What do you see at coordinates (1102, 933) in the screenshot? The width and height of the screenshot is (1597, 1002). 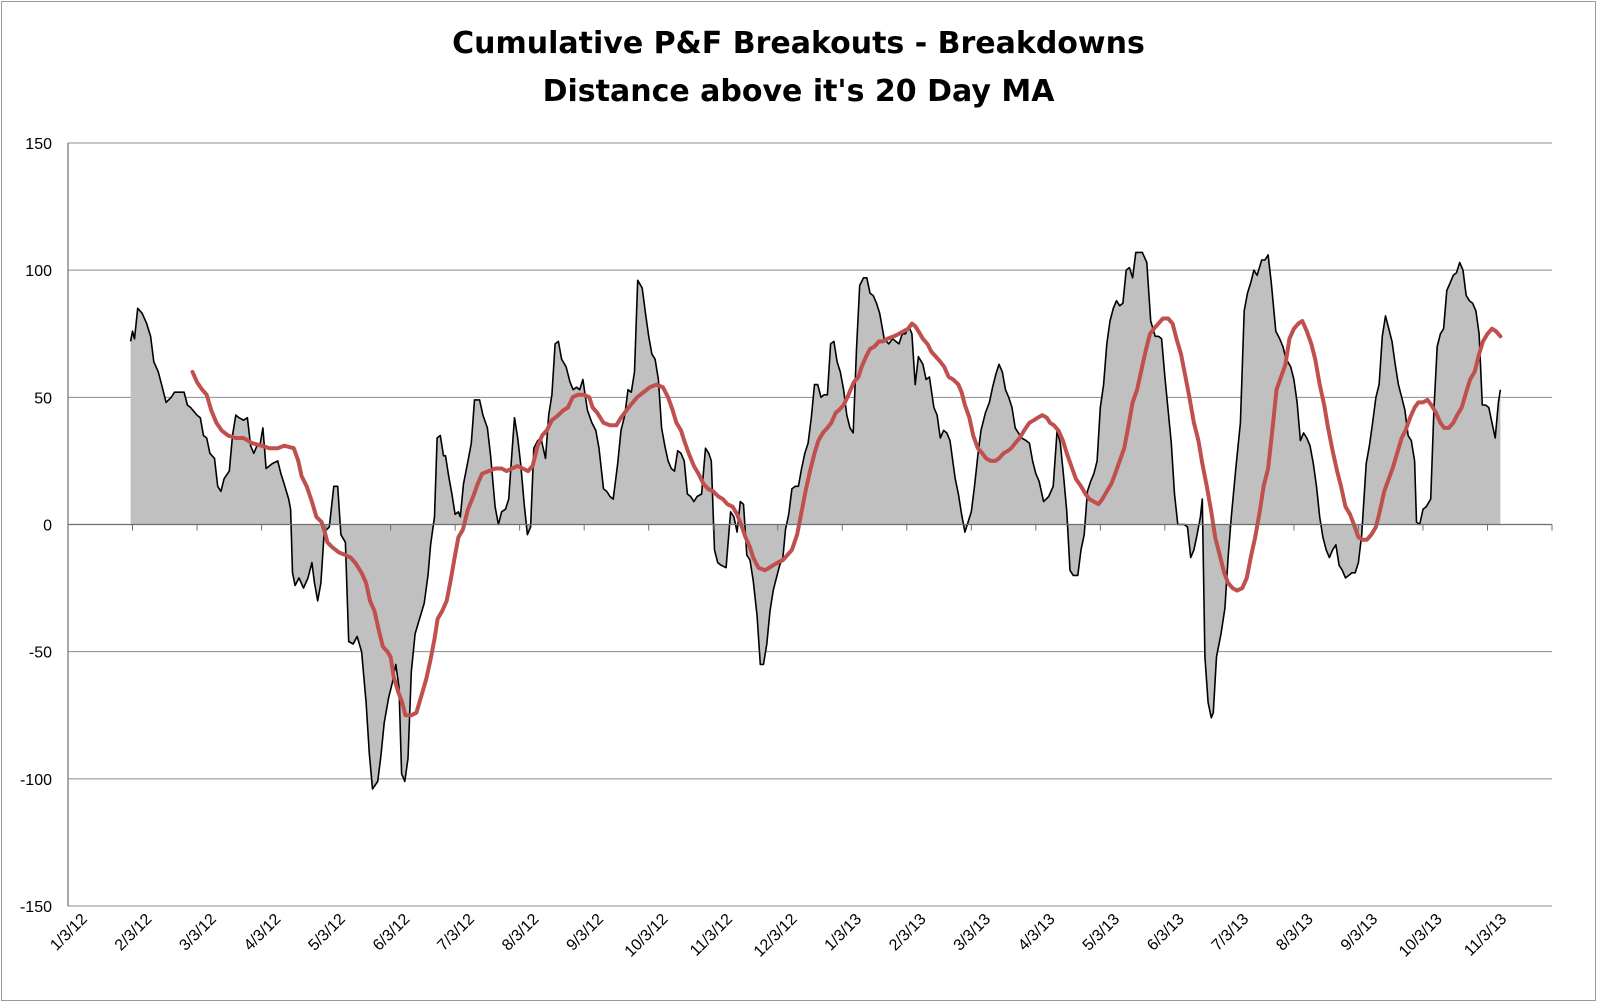 I see `x-tick-label: 5/3/13` at bounding box center [1102, 933].